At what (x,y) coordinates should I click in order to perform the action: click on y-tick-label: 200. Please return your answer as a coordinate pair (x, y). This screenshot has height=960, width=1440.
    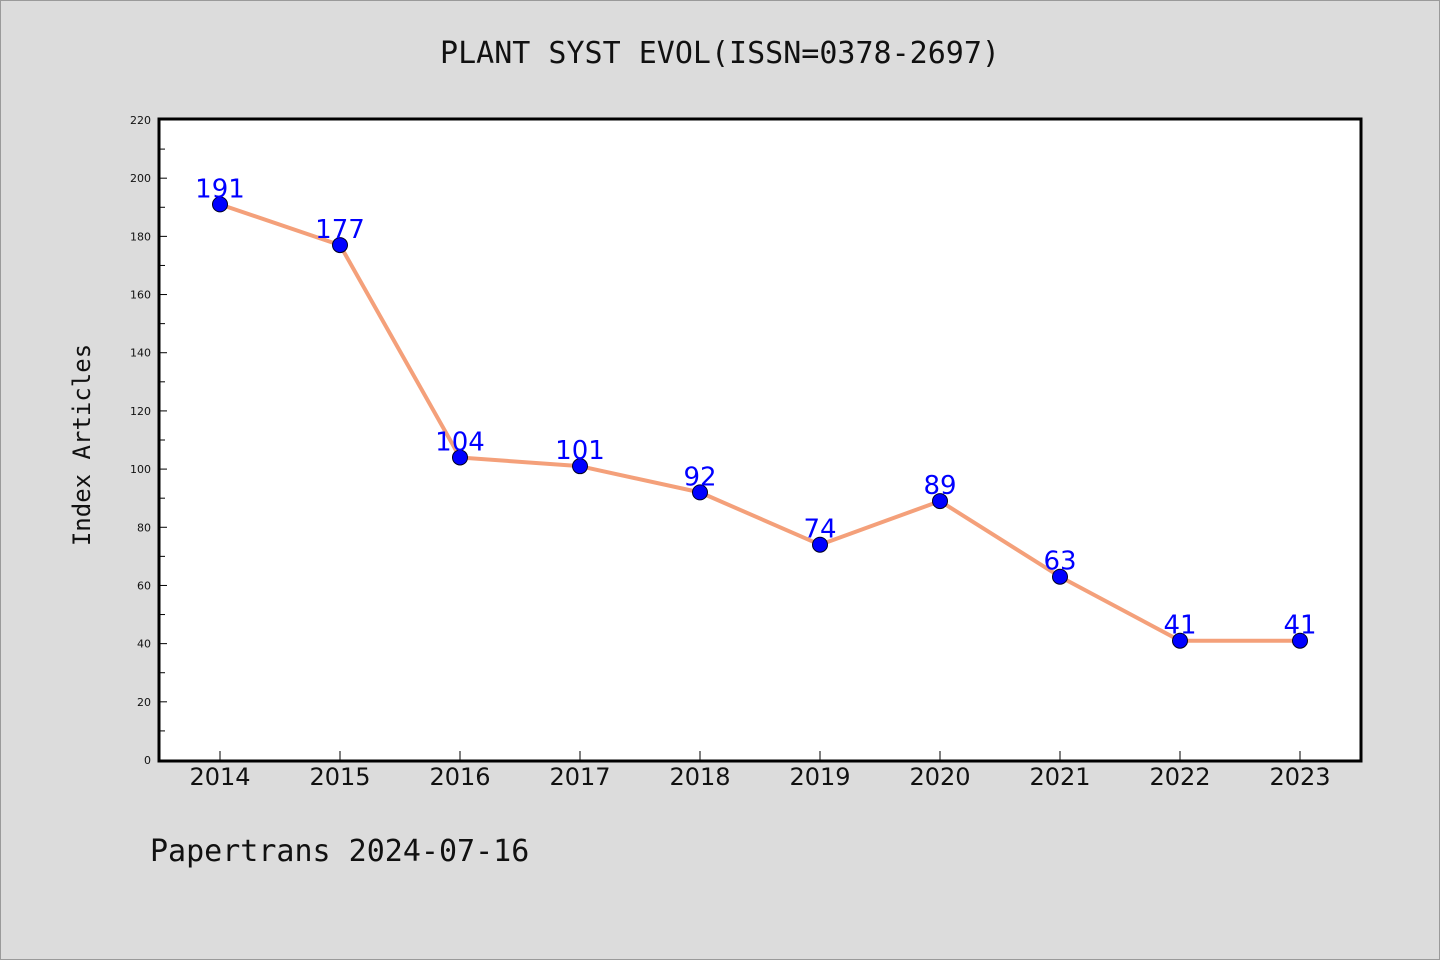
    Looking at the image, I should click on (140, 178).